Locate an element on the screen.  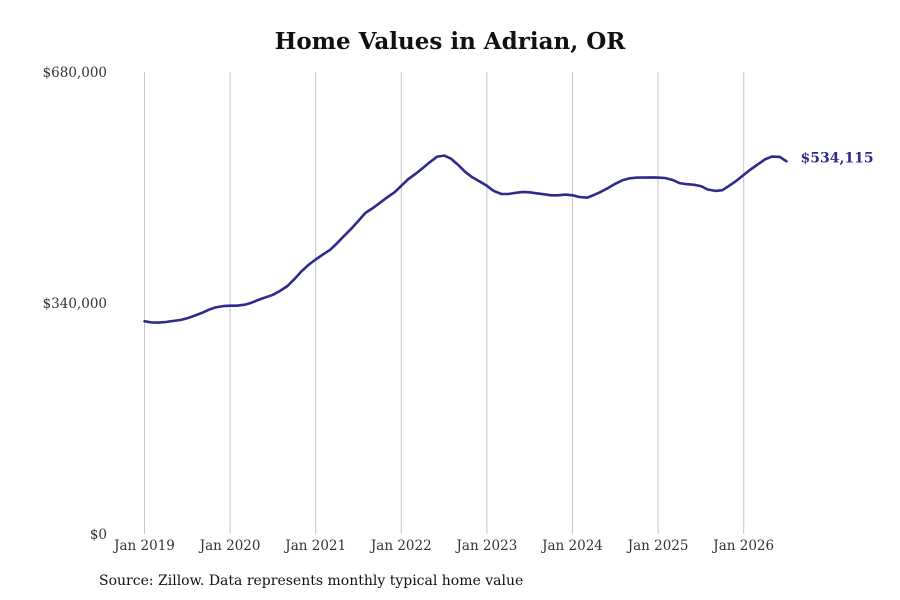
x-tick-label: Jan 2025 is located at coordinates (657, 546).